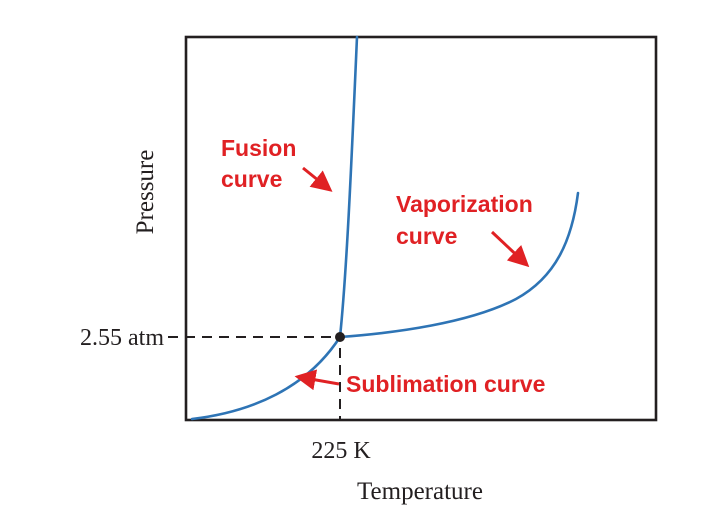 This screenshot has width=724, height=524. What do you see at coordinates (266, 378) in the screenshot?
I see `sublimation-curve-line` at bounding box center [266, 378].